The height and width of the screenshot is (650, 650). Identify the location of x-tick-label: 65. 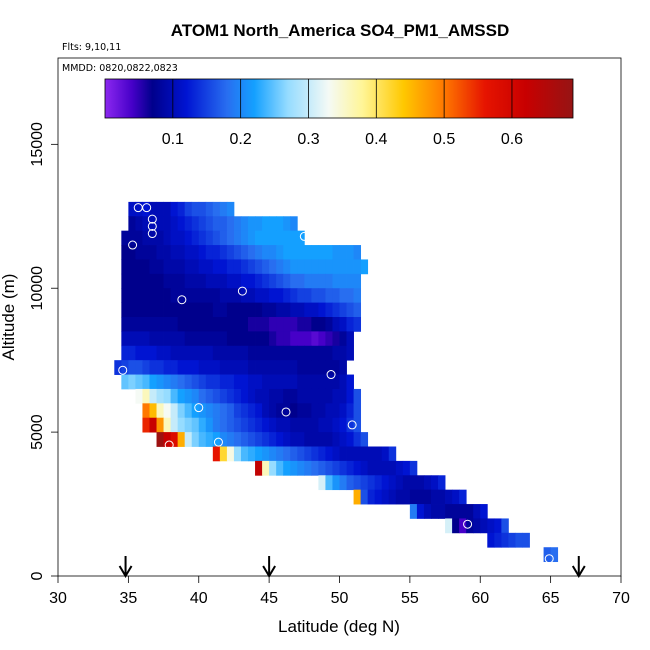
(551, 598).